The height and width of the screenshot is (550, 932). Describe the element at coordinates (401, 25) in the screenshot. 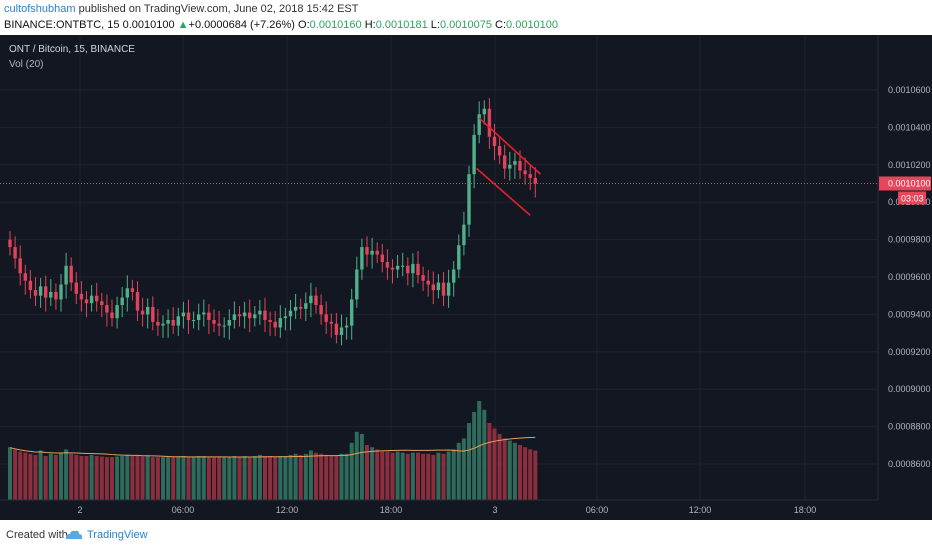

I see `high-value: 0.0010181` at that location.